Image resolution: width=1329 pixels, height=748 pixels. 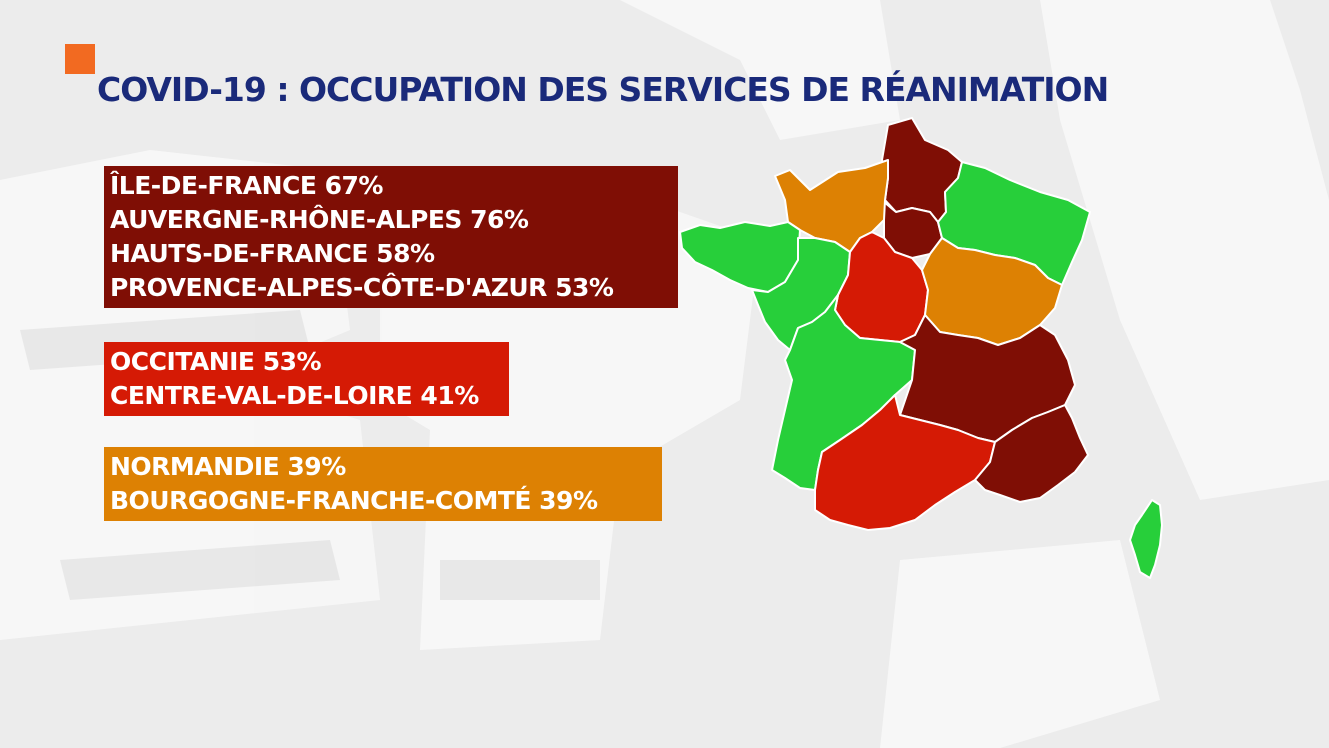 What do you see at coordinates (80, 59) in the screenshot?
I see `brand-square` at bounding box center [80, 59].